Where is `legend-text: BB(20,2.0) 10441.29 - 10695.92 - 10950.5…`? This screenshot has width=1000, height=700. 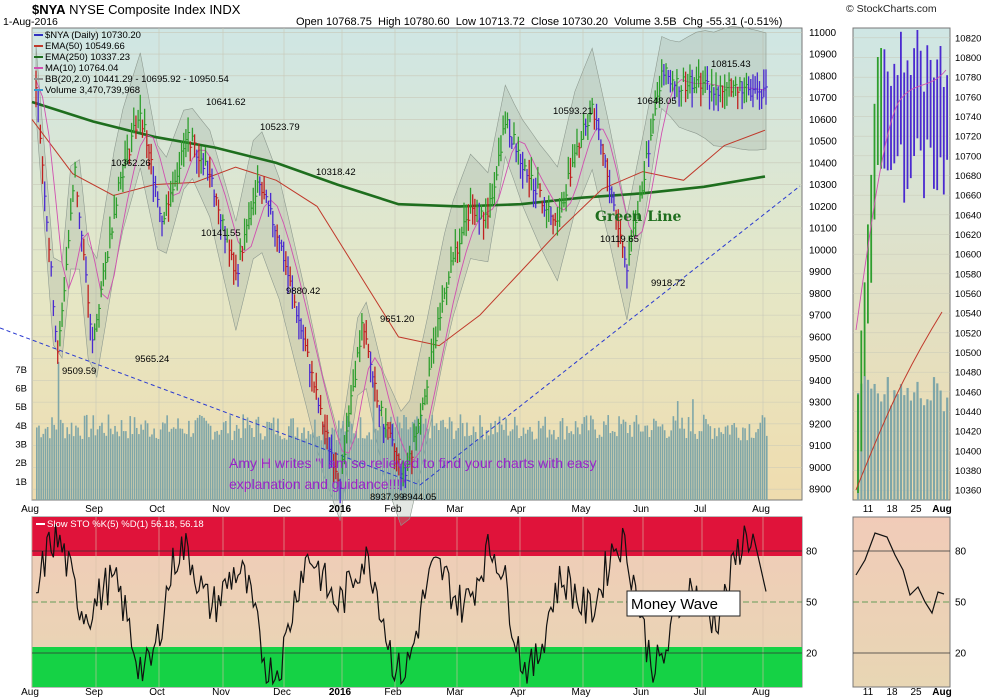 legend-text: BB(20,2.0) 10441.29 - 10695.92 - 10950.5… is located at coordinates (137, 79).